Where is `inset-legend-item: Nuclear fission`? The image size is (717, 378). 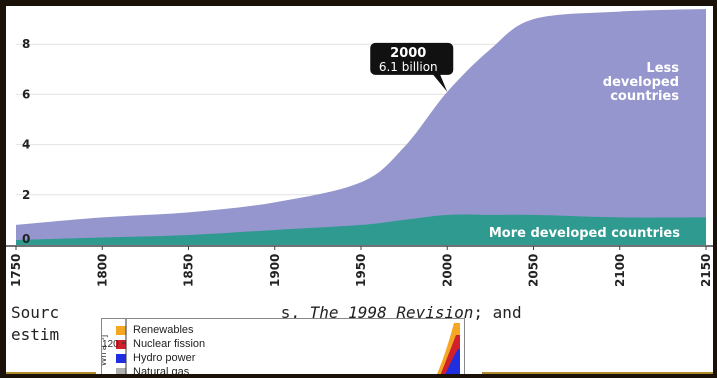
inset-legend-item: Nuclear fission is located at coordinates (160, 344).